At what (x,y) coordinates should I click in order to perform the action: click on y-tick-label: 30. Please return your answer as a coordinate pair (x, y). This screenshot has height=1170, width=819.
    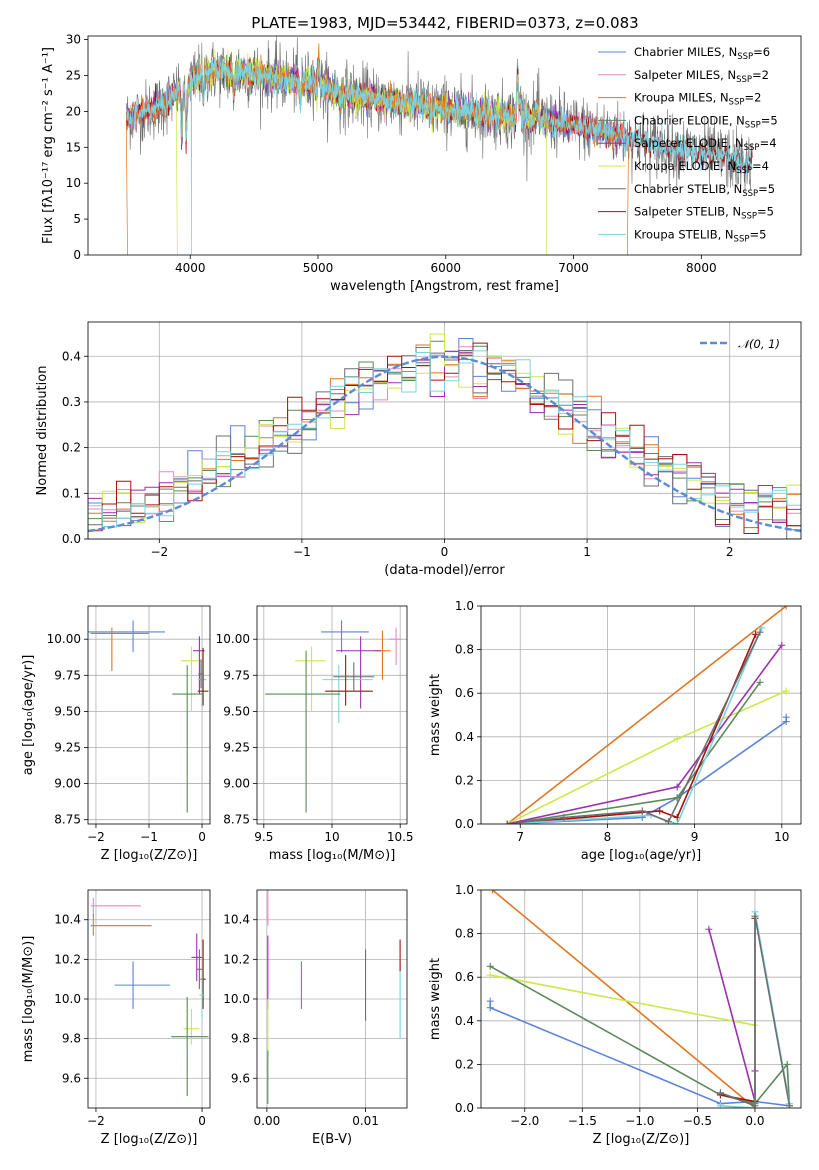
    Looking at the image, I should click on (73, 40).